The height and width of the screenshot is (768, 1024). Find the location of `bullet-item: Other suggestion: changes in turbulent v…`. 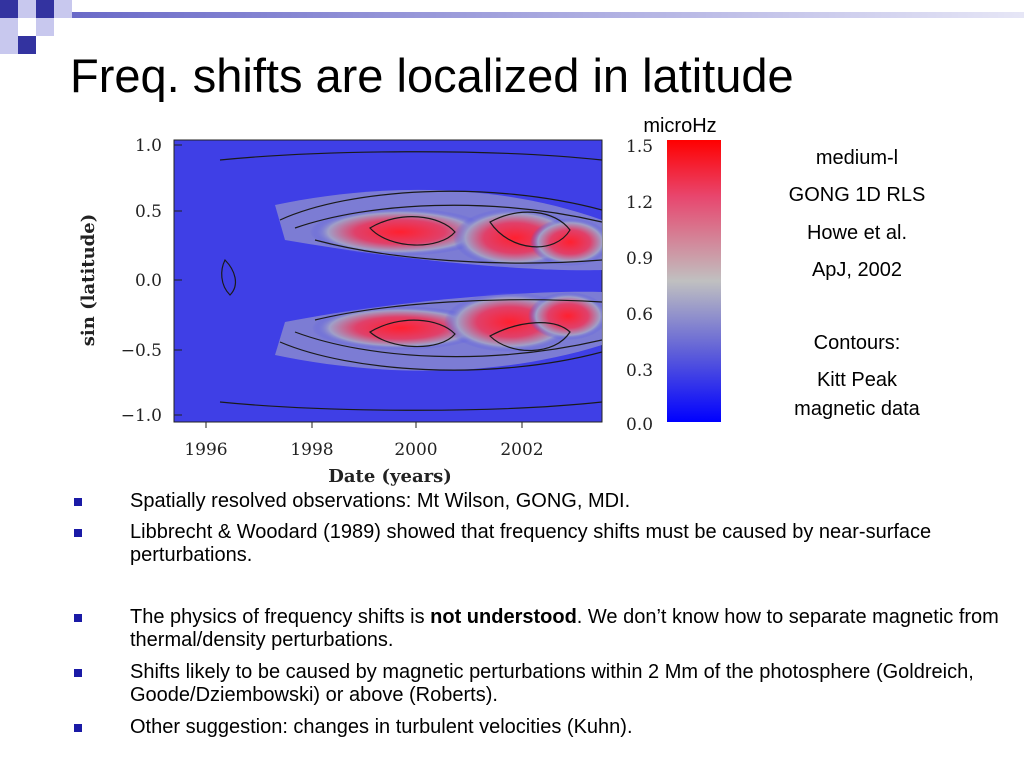

bullet-item: Other suggestion: changes in turbulent v… is located at coordinates (535, 727).